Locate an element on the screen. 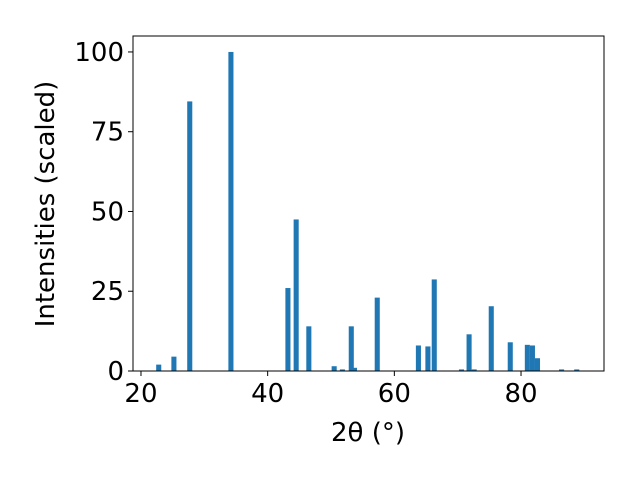 This screenshot has width=640, height=480. x-tick-label: 40 is located at coordinates (267, 394).